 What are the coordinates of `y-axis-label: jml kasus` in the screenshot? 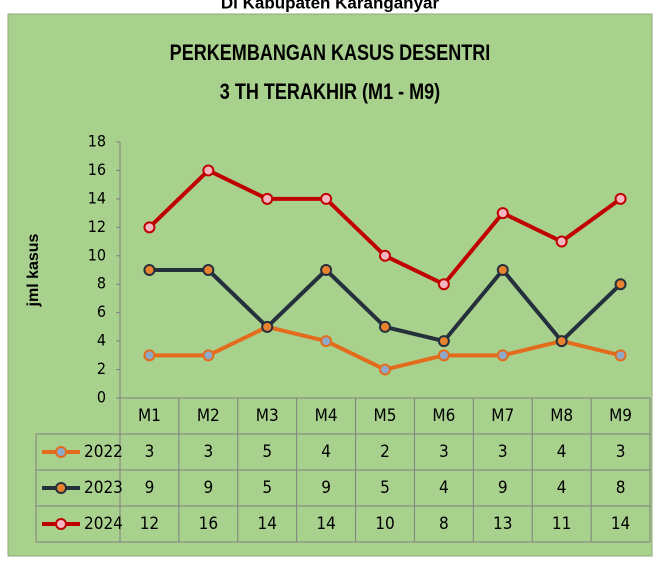 It's located at (33, 270).